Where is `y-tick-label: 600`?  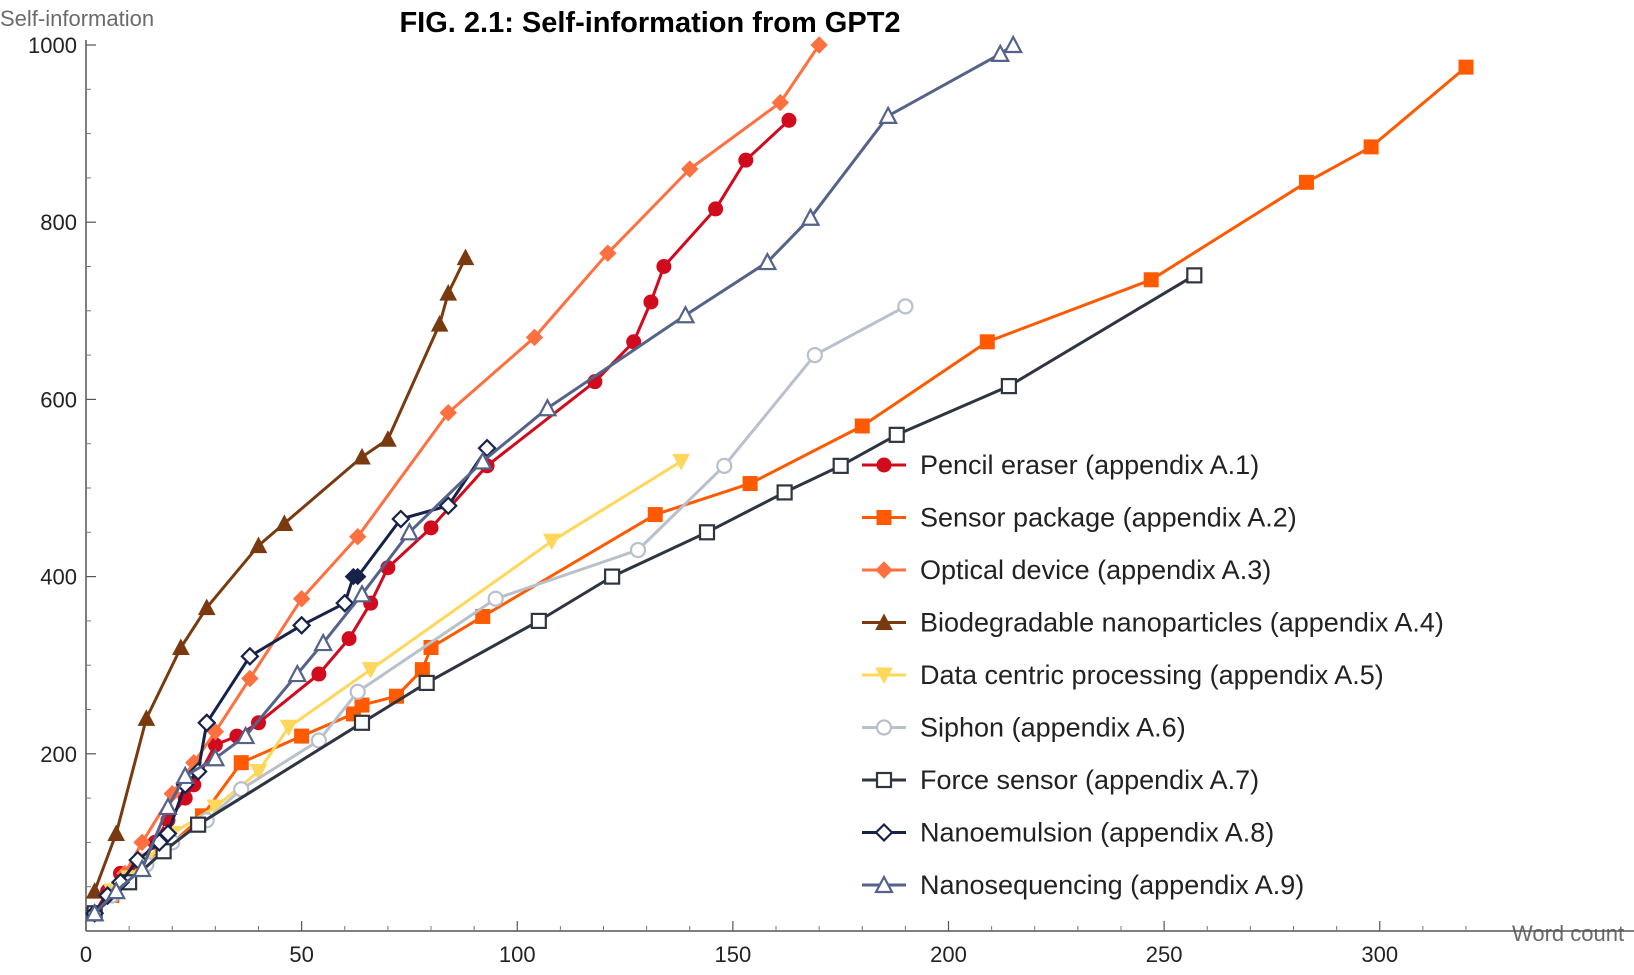
y-tick-label: 600 is located at coordinates (58, 399).